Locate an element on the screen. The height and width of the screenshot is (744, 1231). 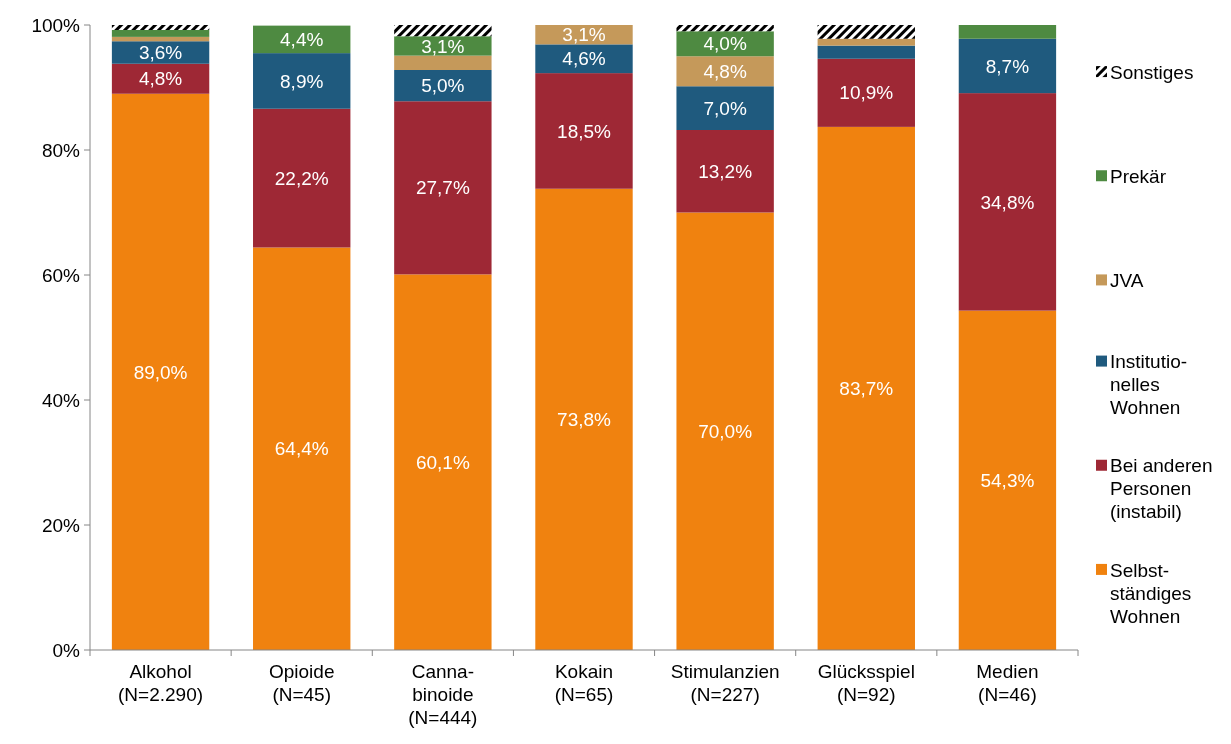
data-label: 8,9% is located at coordinates (302, 81).